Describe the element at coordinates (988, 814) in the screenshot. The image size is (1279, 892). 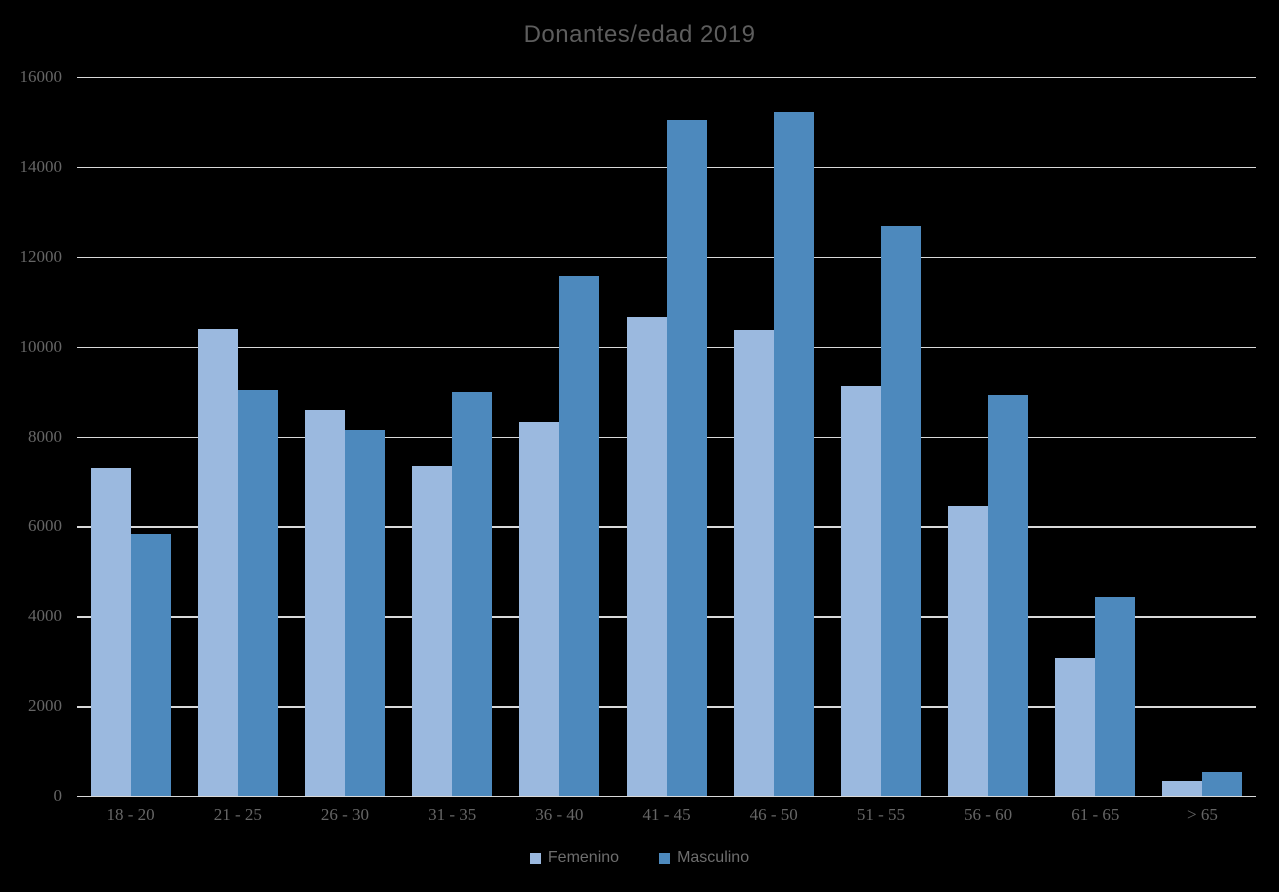
I see `x-tick-label: 56 - 60` at that location.